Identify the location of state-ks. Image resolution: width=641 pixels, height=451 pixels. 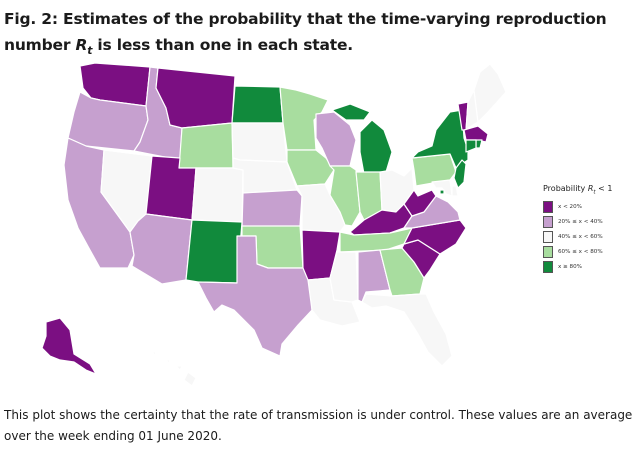
(272, 209).